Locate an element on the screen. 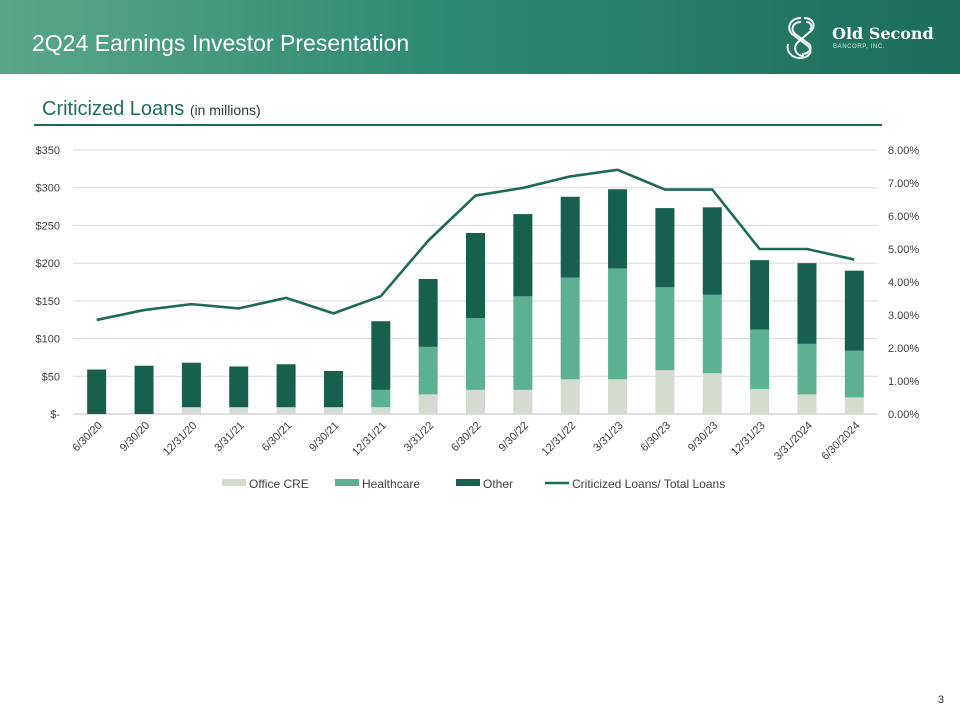  legend-label: Healthcare is located at coordinates (391, 484).